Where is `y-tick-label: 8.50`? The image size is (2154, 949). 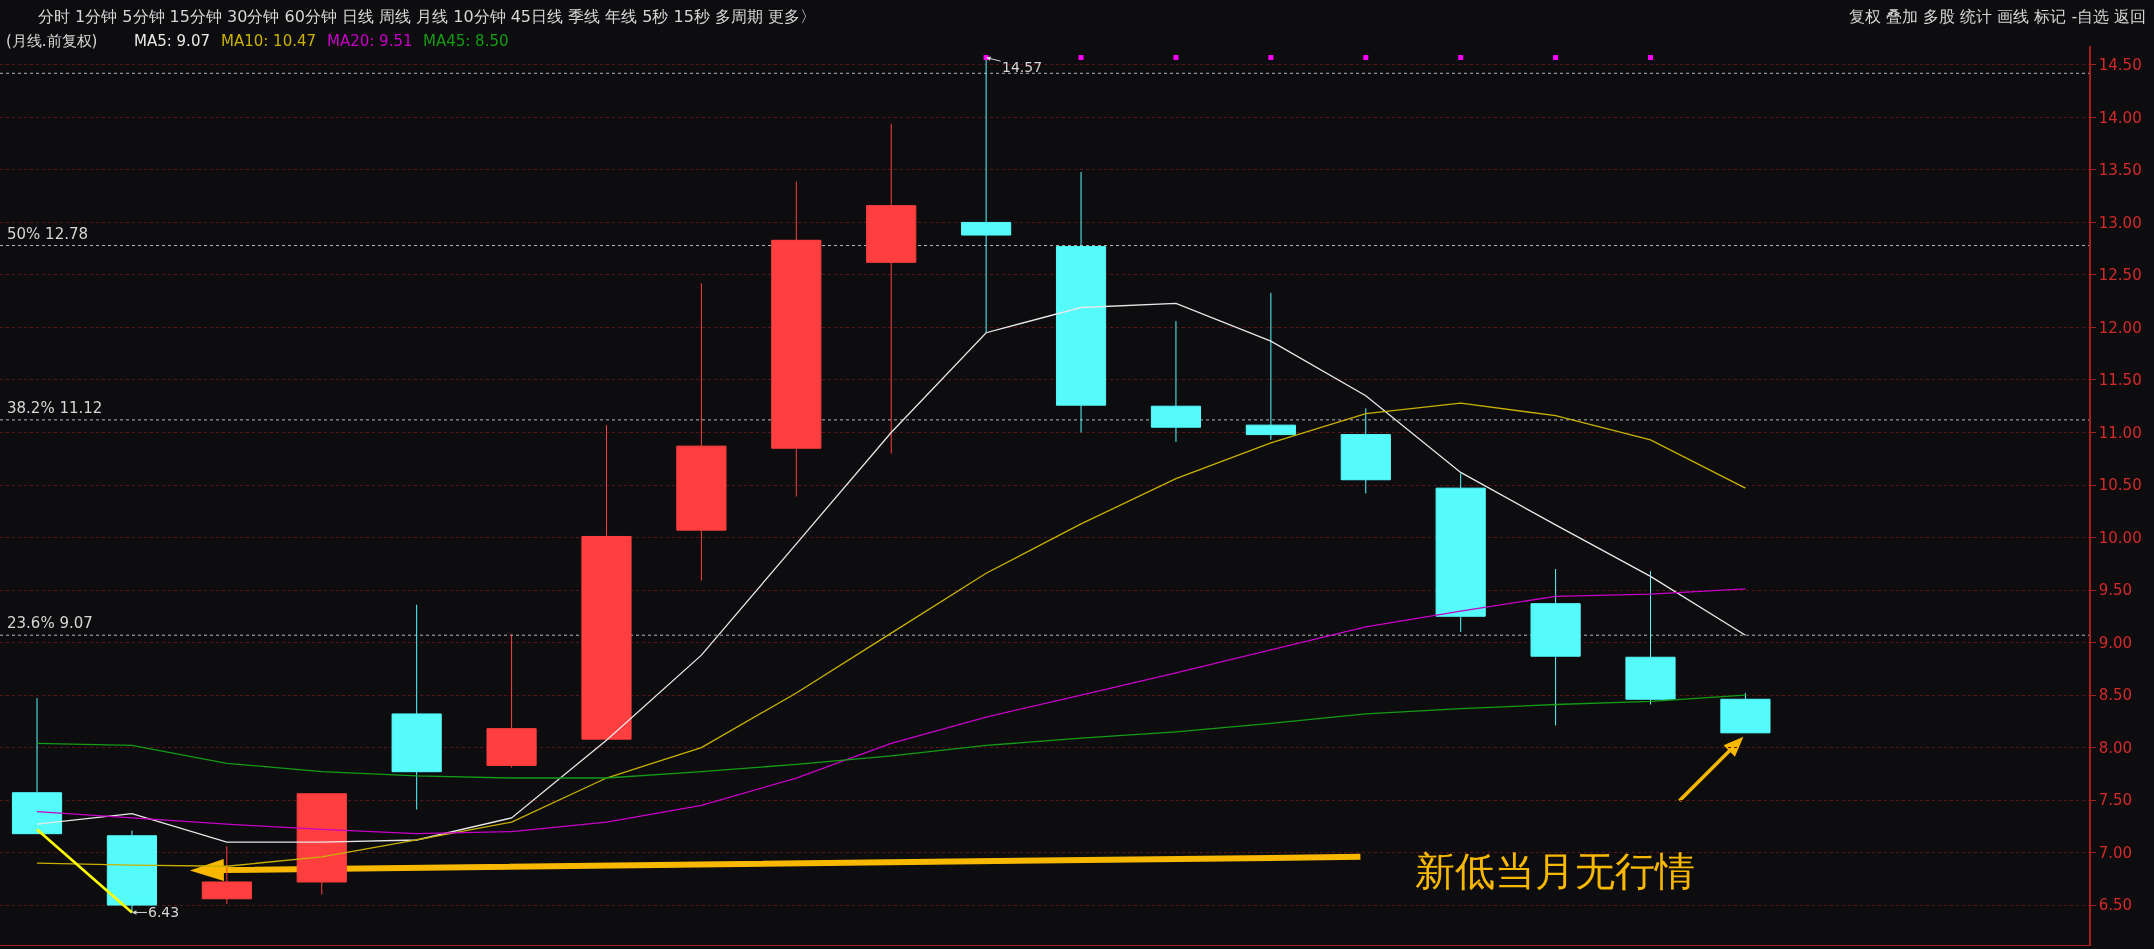 y-tick-label: 8.50 is located at coordinates (2115, 695).